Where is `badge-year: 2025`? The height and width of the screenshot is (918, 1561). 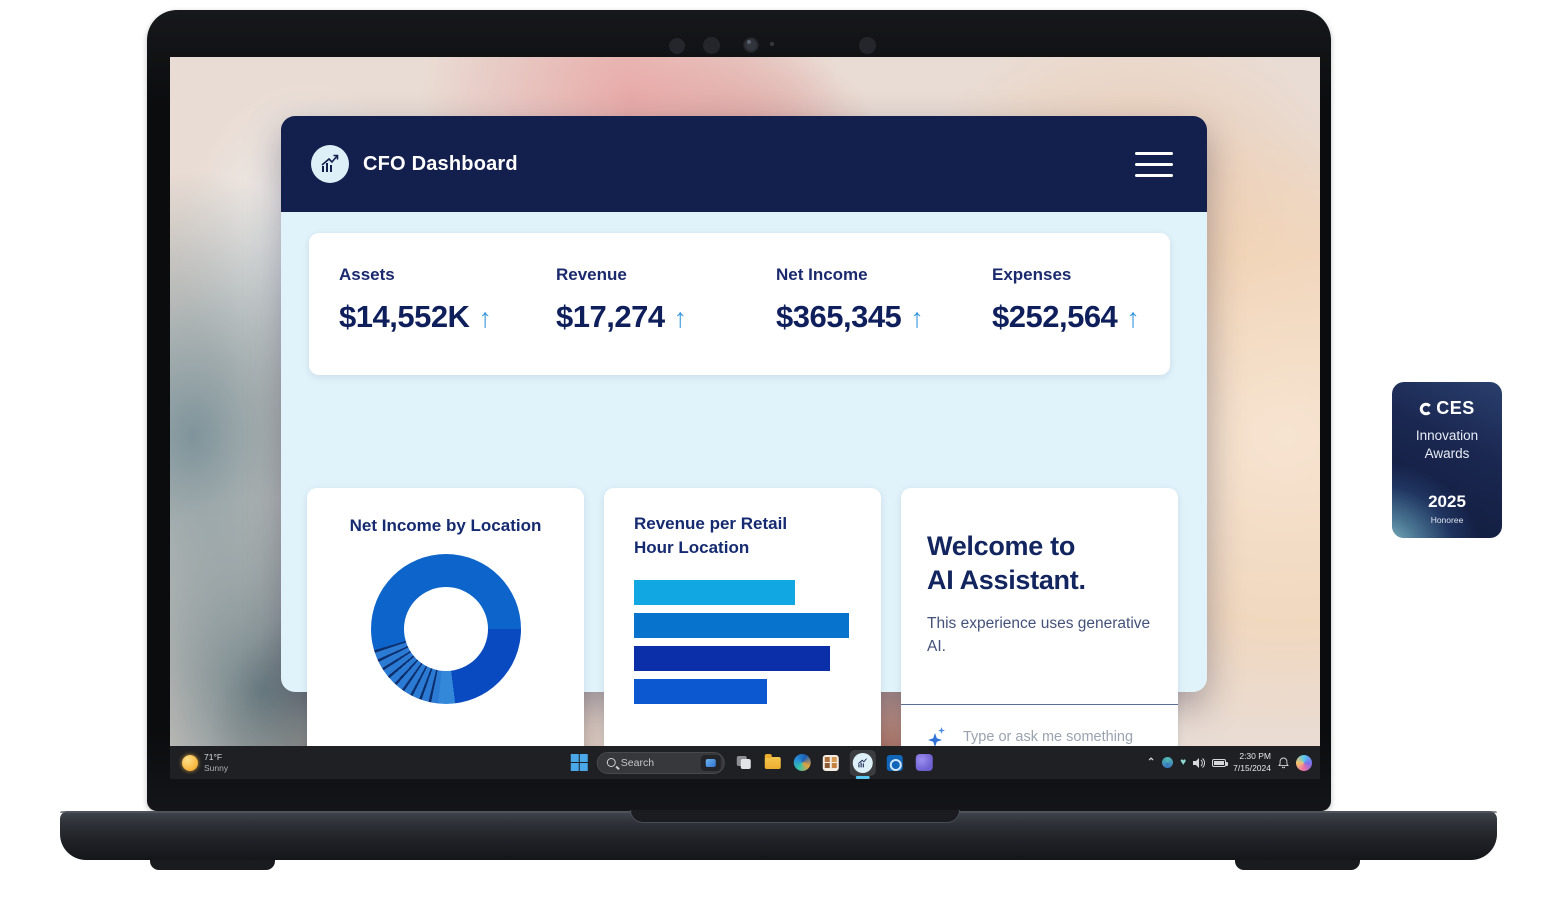 badge-year: 2025 is located at coordinates (1447, 501).